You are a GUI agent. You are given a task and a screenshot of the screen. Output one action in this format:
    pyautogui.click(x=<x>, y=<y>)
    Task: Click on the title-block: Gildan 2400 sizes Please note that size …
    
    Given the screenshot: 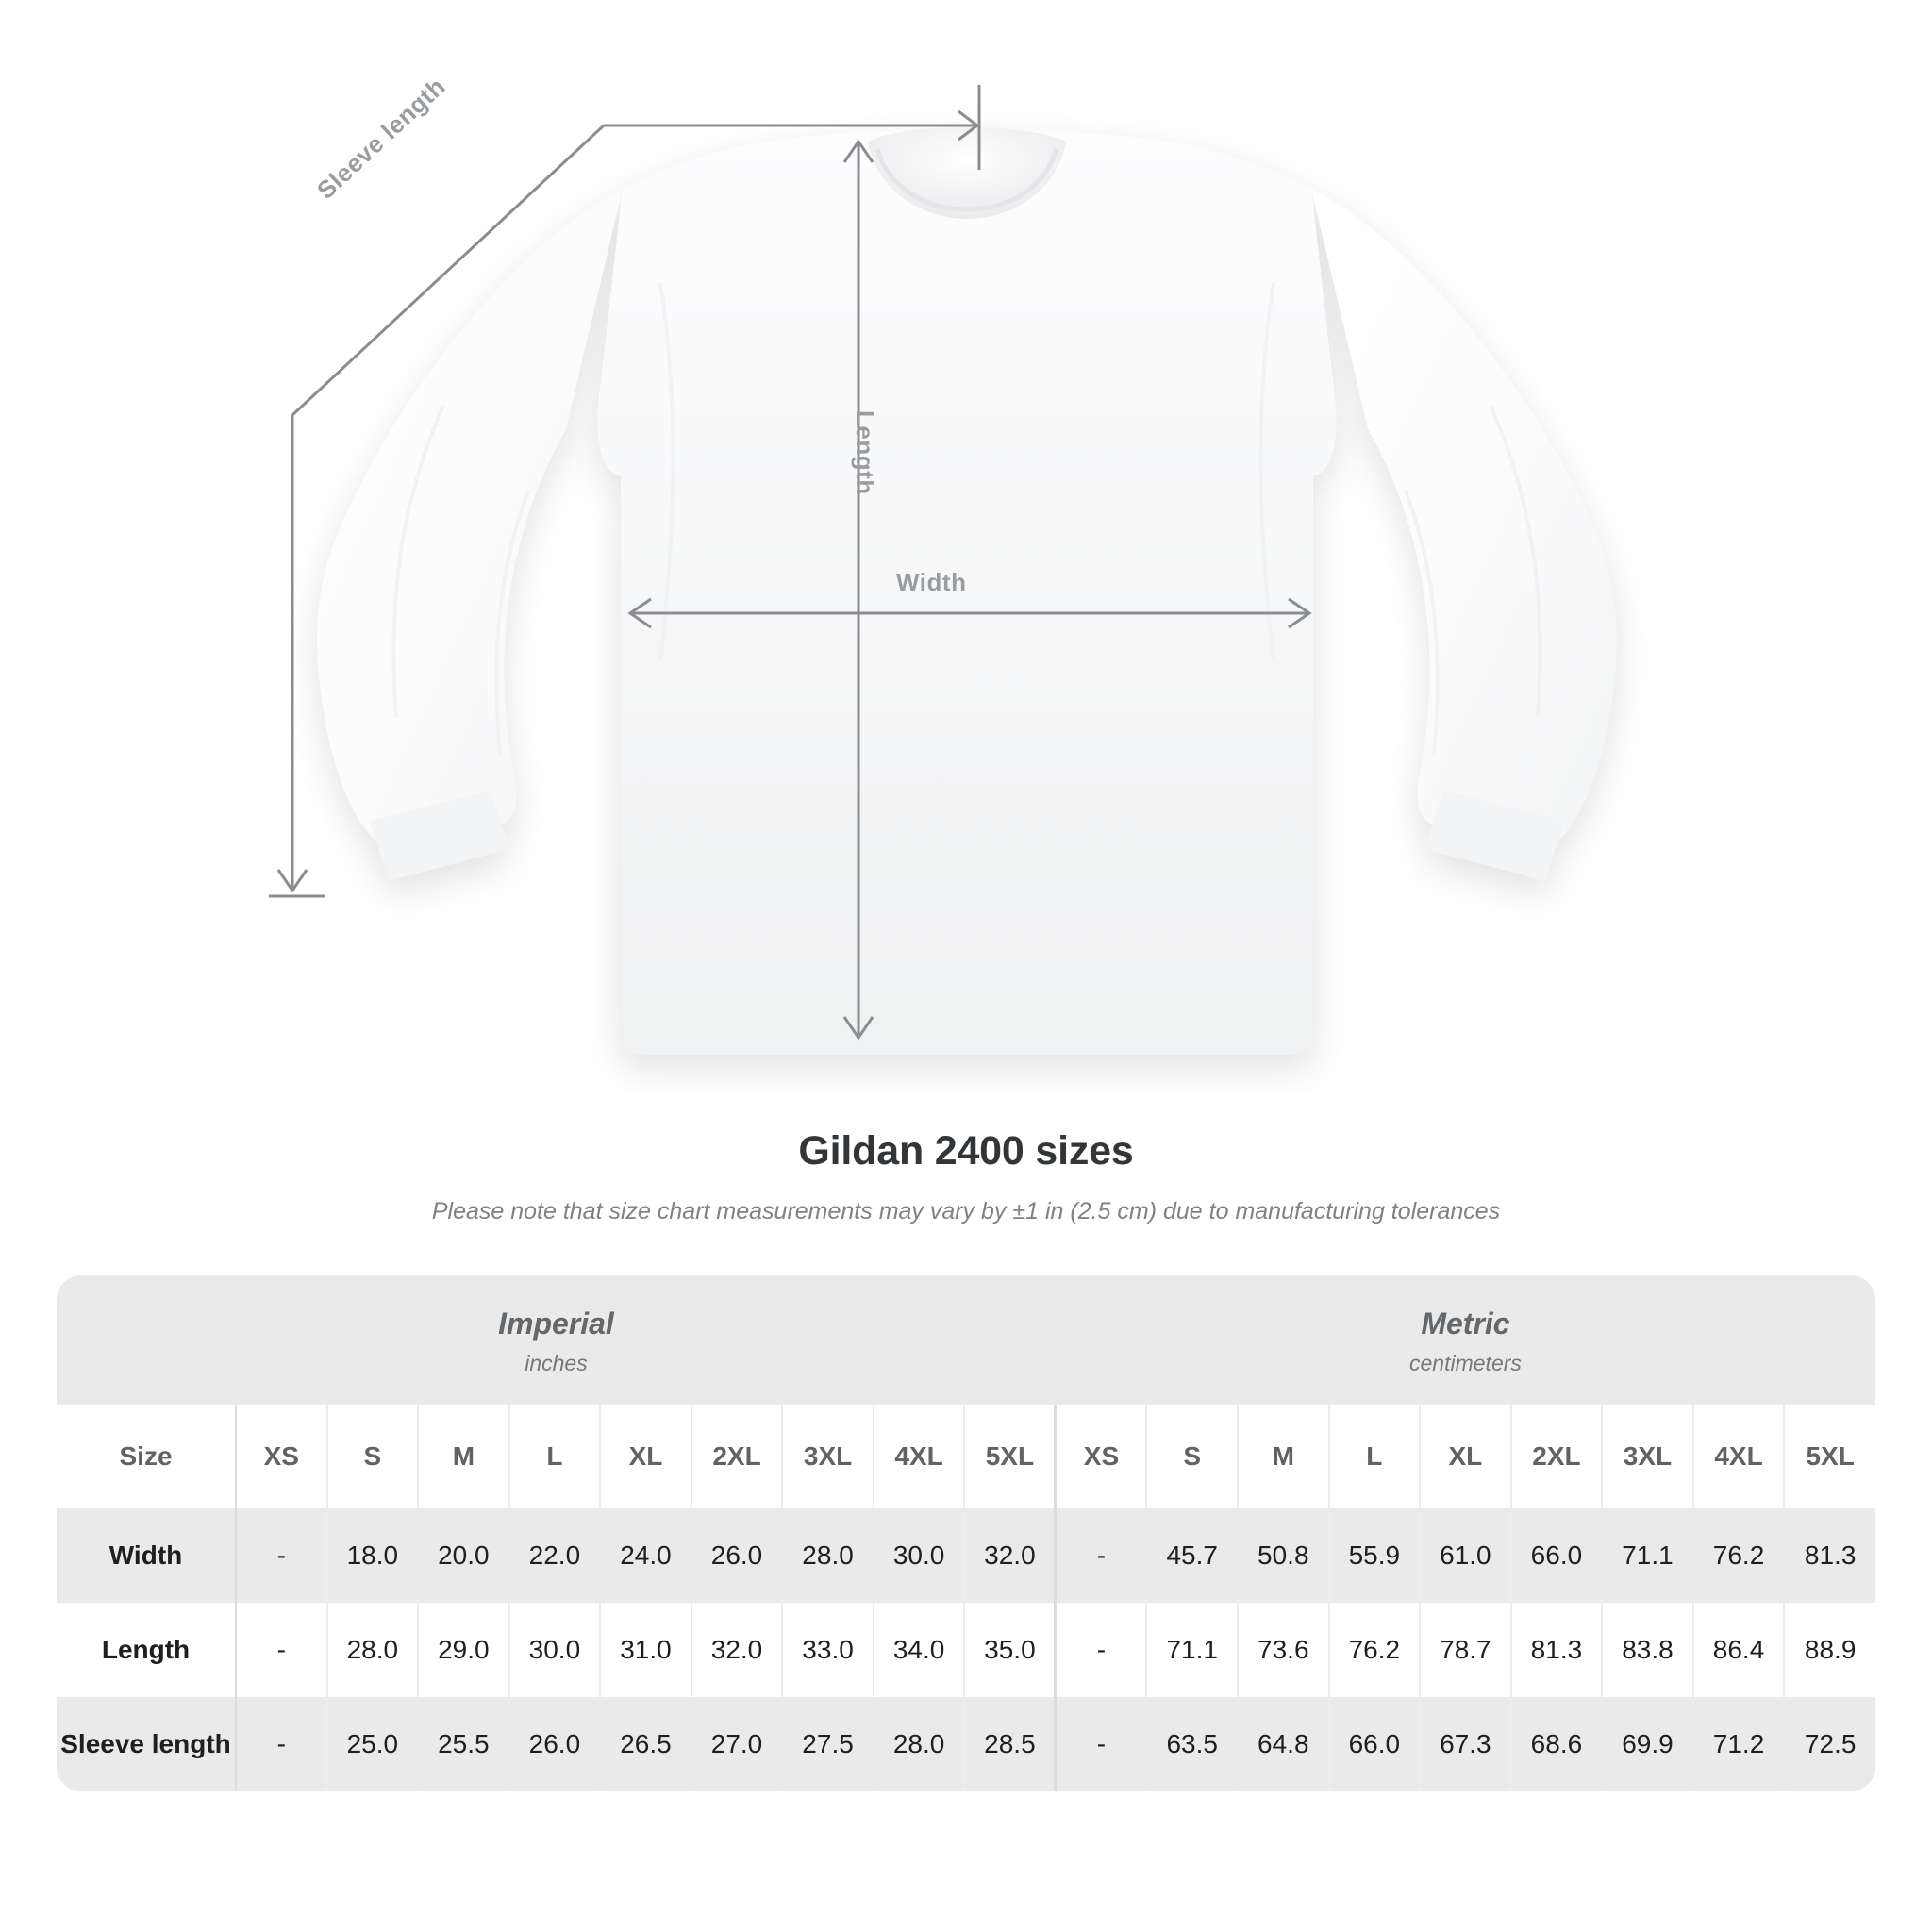 What is the action you would take?
    pyautogui.click(x=966, y=1177)
    